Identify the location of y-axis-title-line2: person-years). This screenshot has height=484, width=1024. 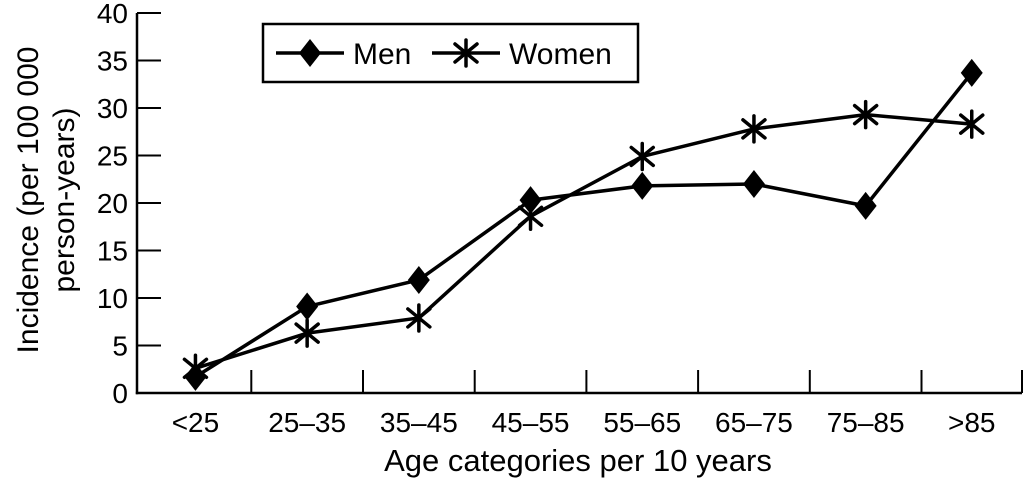
(64, 199).